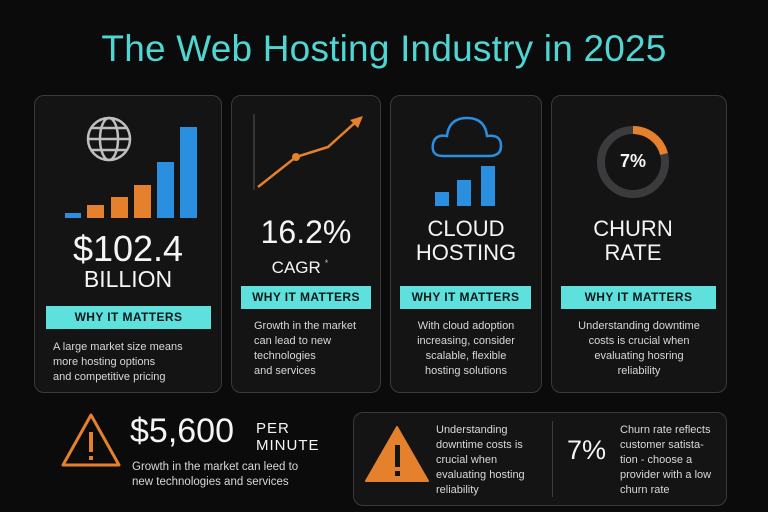 The width and height of the screenshot is (768, 512). Describe the element at coordinates (288, 445) in the screenshot. I see `minute-label: MINUTE` at that location.